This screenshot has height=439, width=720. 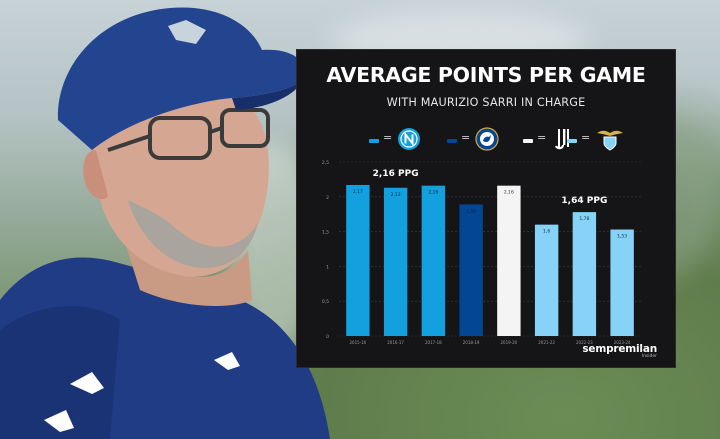 I want to click on lazio-logo-icon, so click(x=610, y=140).